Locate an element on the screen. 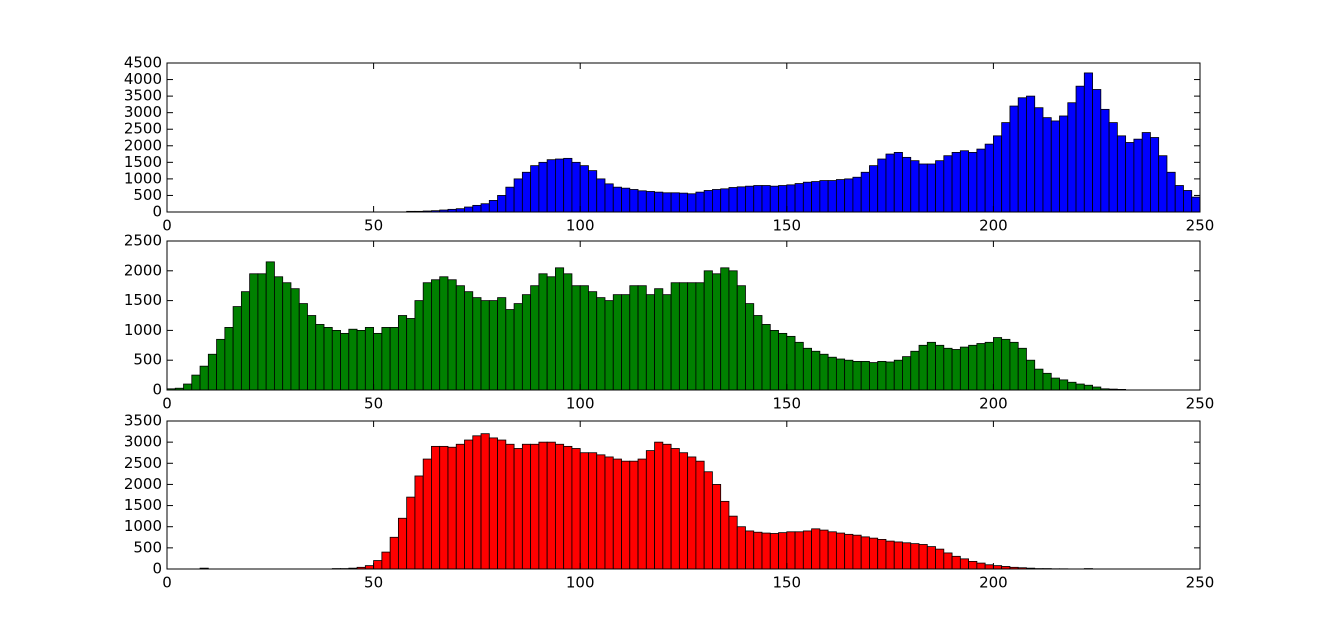 This screenshot has width=1333, height=633. y-tick-label: 4500 is located at coordinates (143, 63).